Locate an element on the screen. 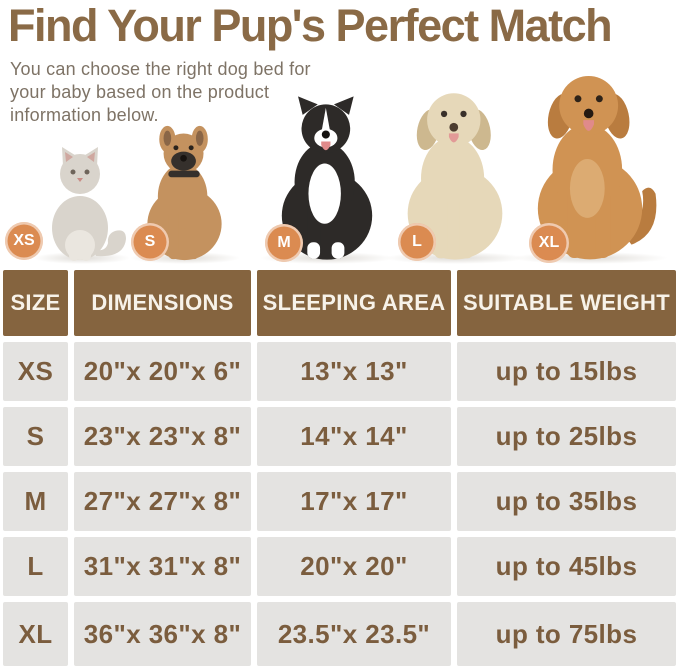 Image resolution: width=679 pixels, height=666 pixels. cell-size: XS is located at coordinates (35, 371).